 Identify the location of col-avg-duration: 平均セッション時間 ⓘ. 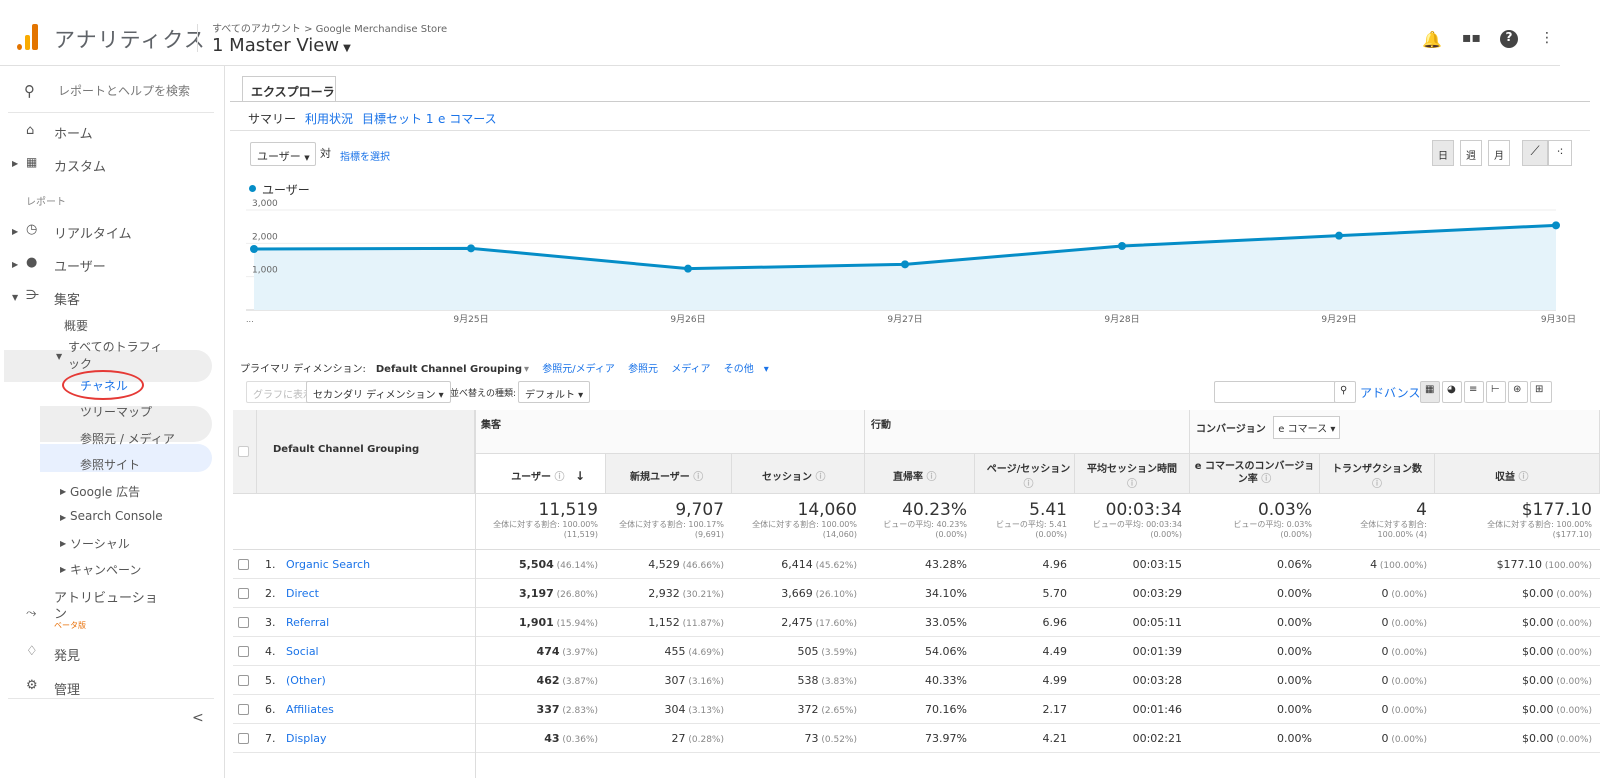
(1132, 474).